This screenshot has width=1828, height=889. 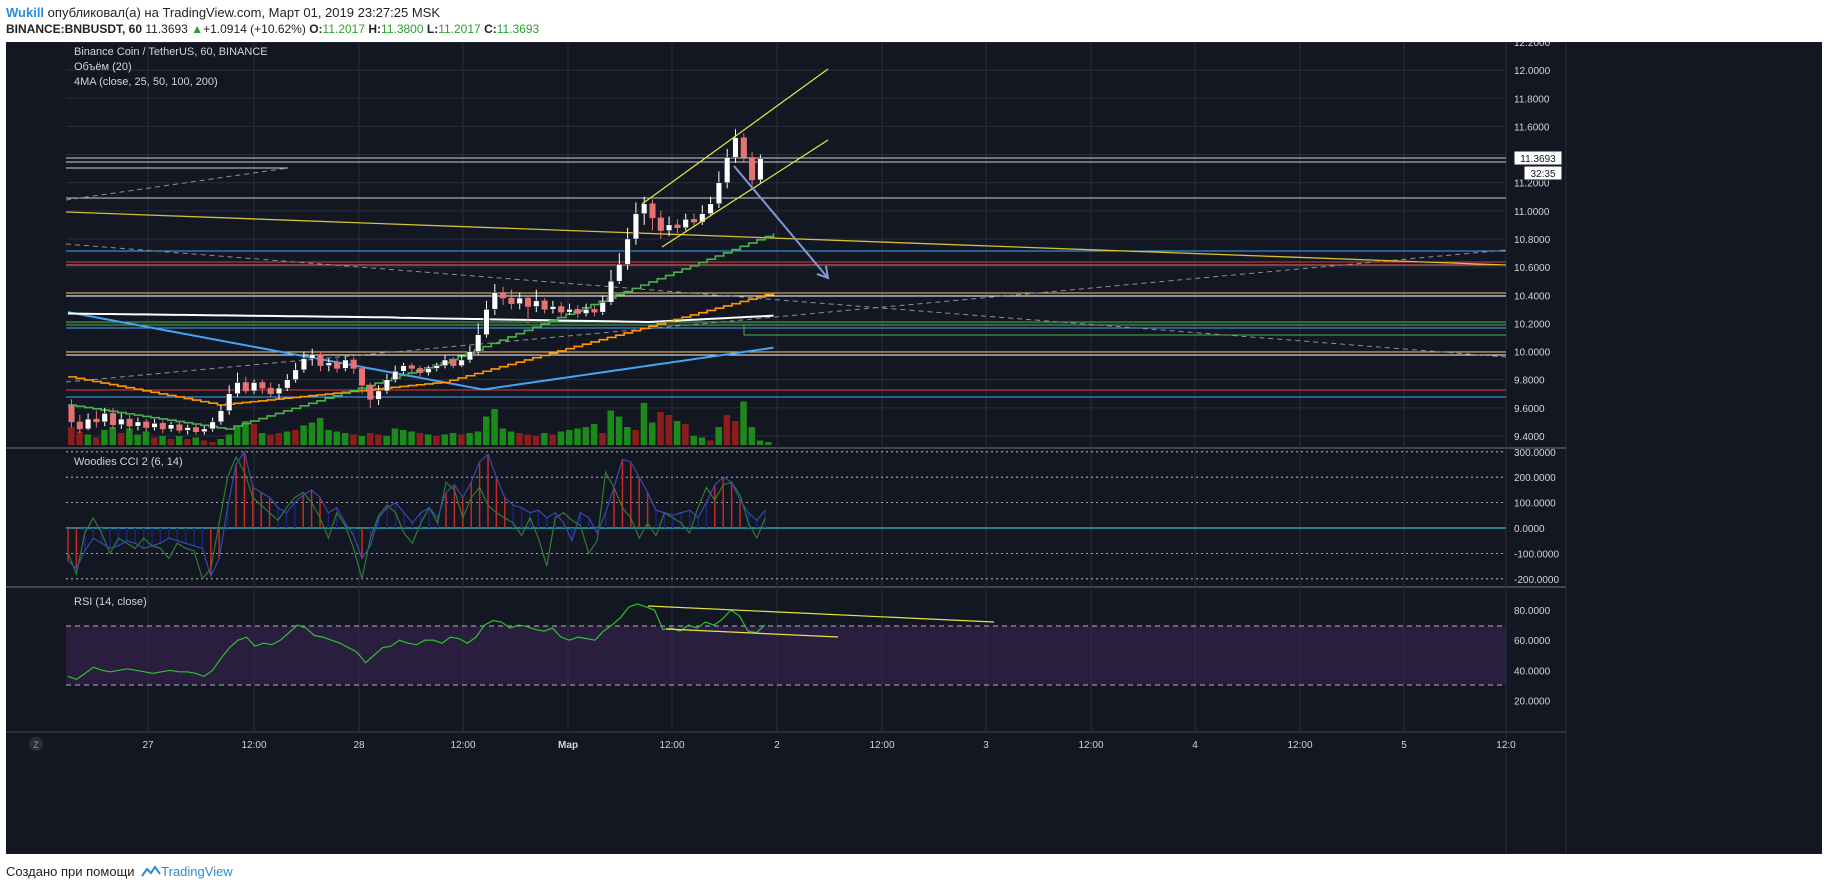 What do you see at coordinates (1538, 165) in the screenshot?
I see `last-price-tag: 11.3693 32:35` at bounding box center [1538, 165].